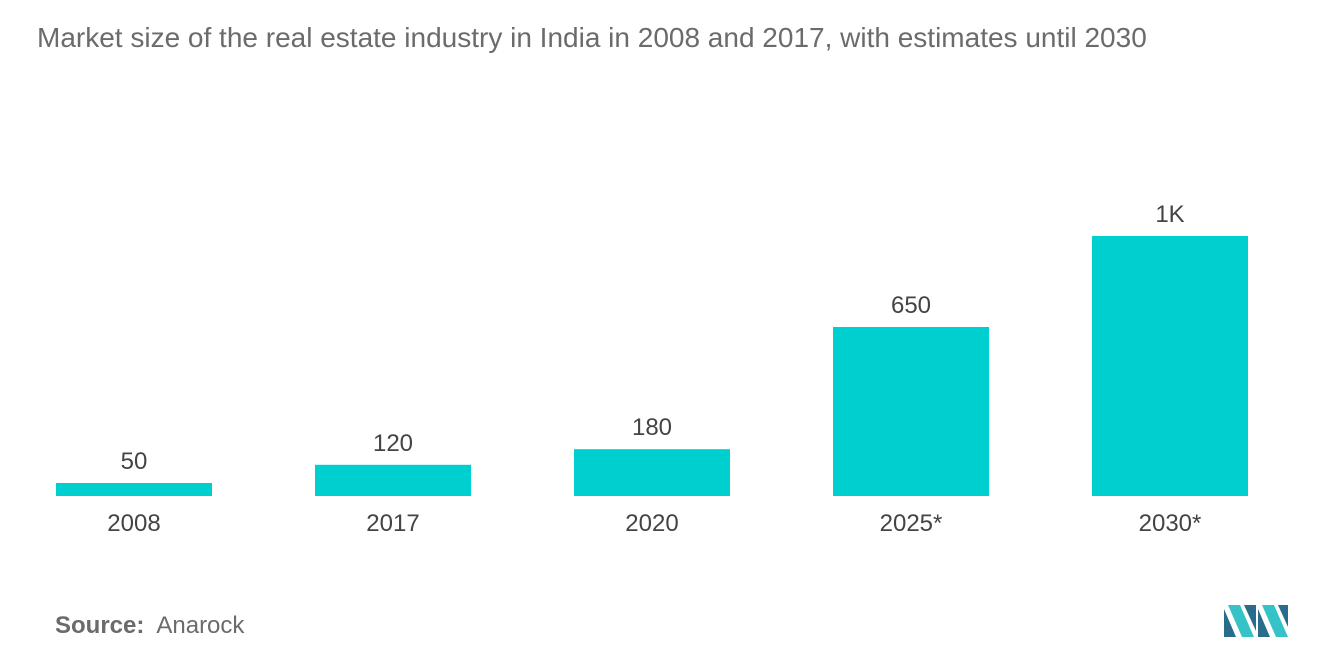 Image resolution: width=1320 pixels, height=665 pixels. What do you see at coordinates (911, 411) in the screenshot?
I see `bar-2025` at bounding box center [911, 411].